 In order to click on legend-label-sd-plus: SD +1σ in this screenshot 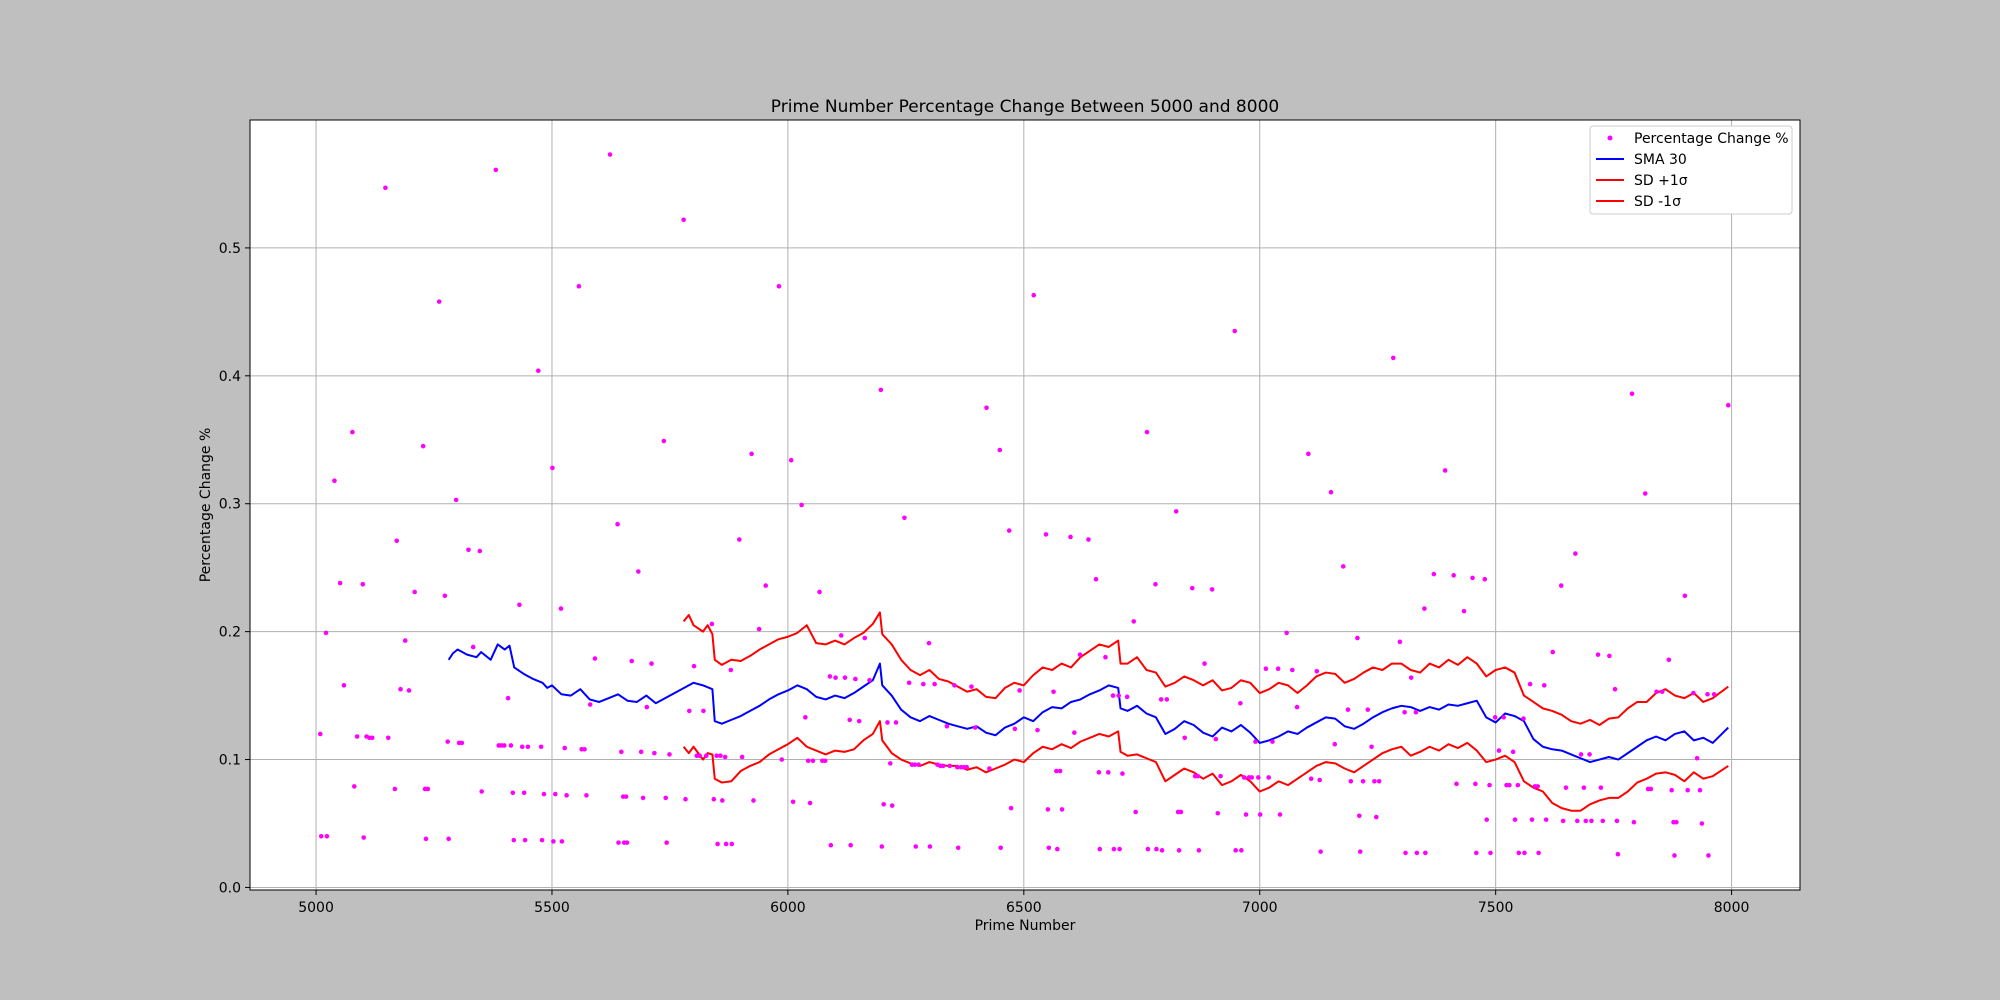, I will do `click(1661, 181)`.